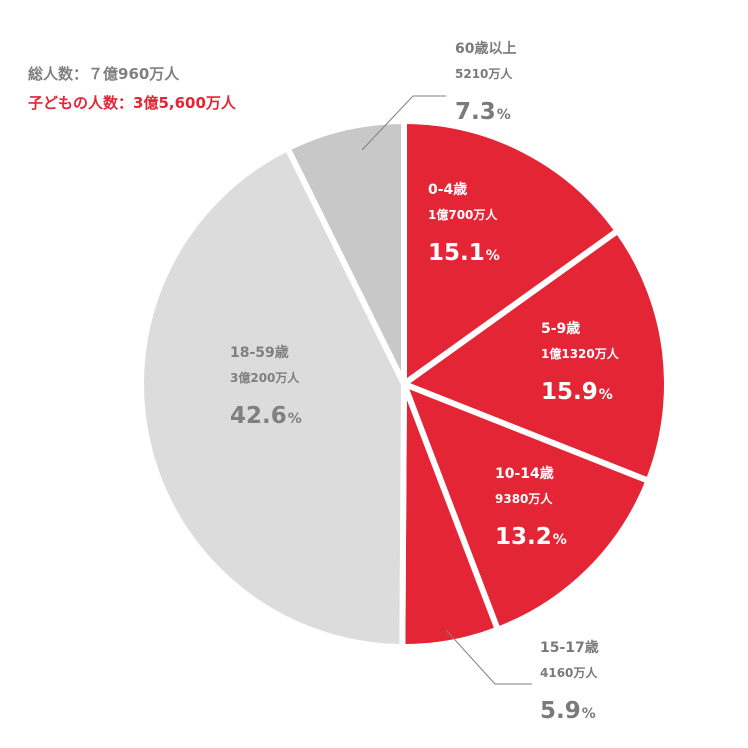 The width and height of the screenshot is (748, 748). Describe the element at coordinates (266, 416) in the screenshot. I see `slice-percent-label: 42.6%` at that location.